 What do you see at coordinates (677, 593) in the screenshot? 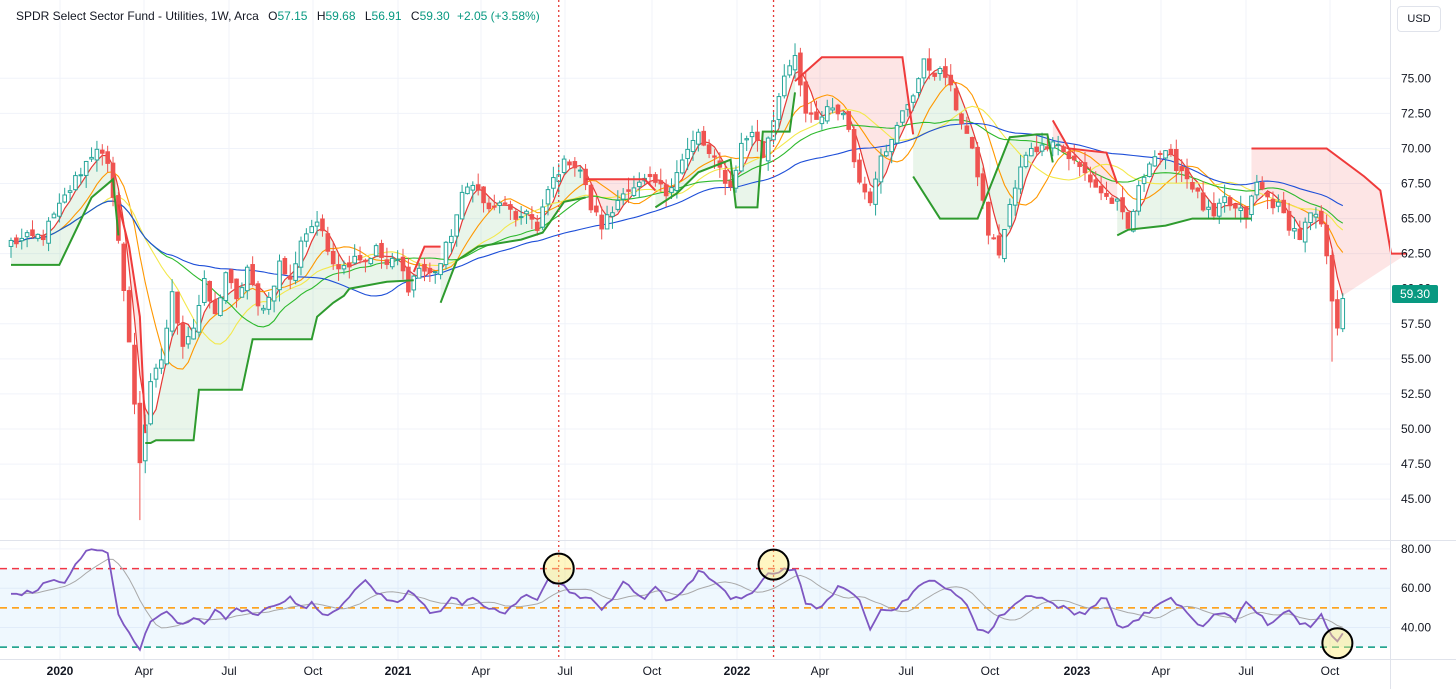
I see `rsi-signal-line` at bounding box center [677, 593].